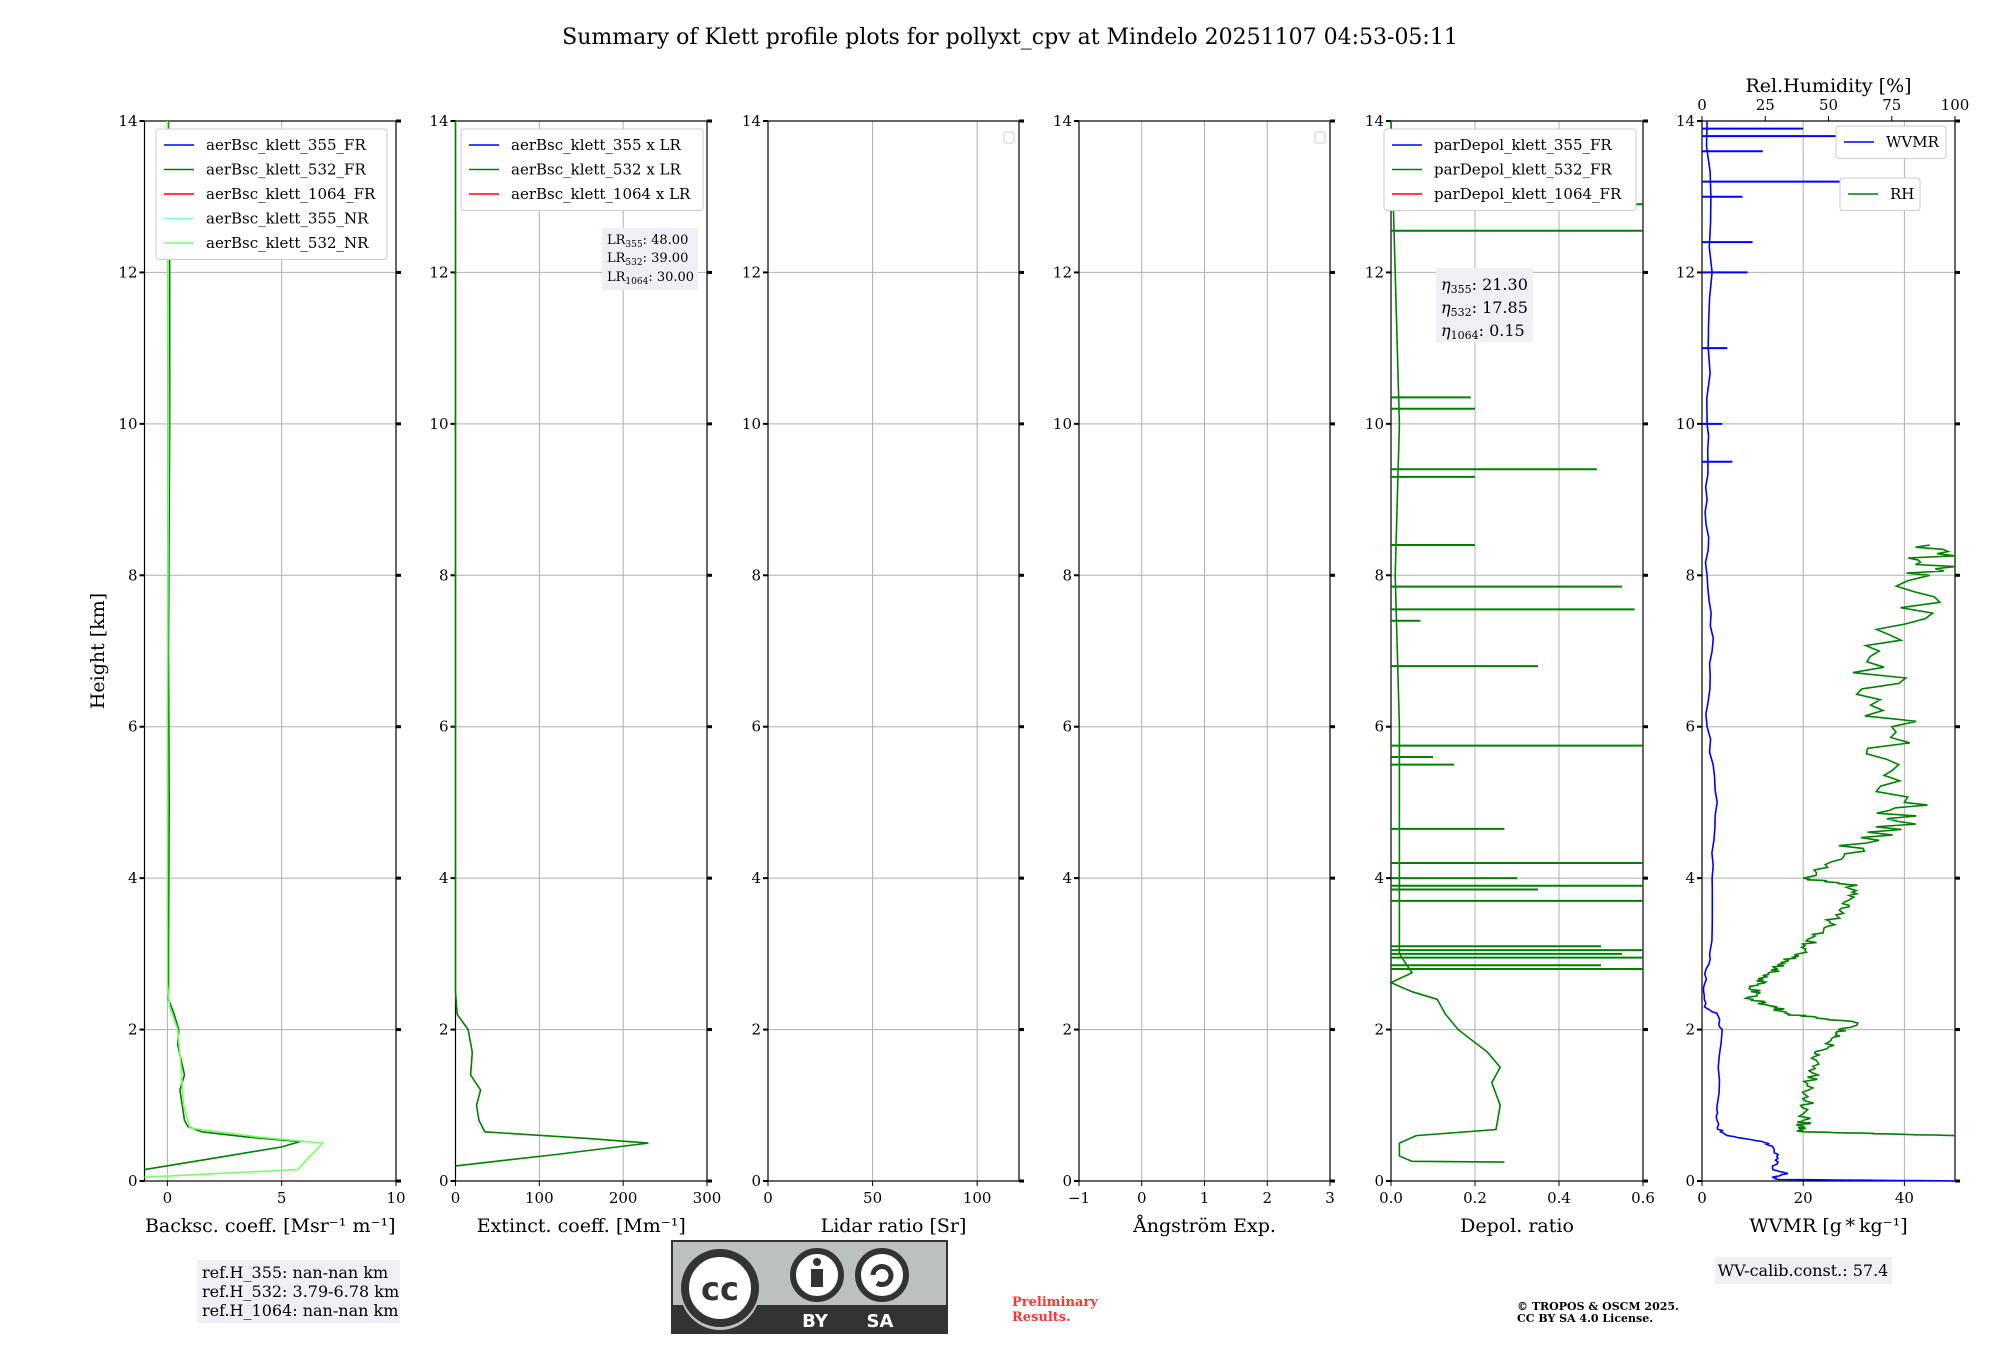  Describe the element at coordinates (1598, 1306) in the screenshot. I see `copyright-line1: © TROPOS & OSCM 2025.` at that location.